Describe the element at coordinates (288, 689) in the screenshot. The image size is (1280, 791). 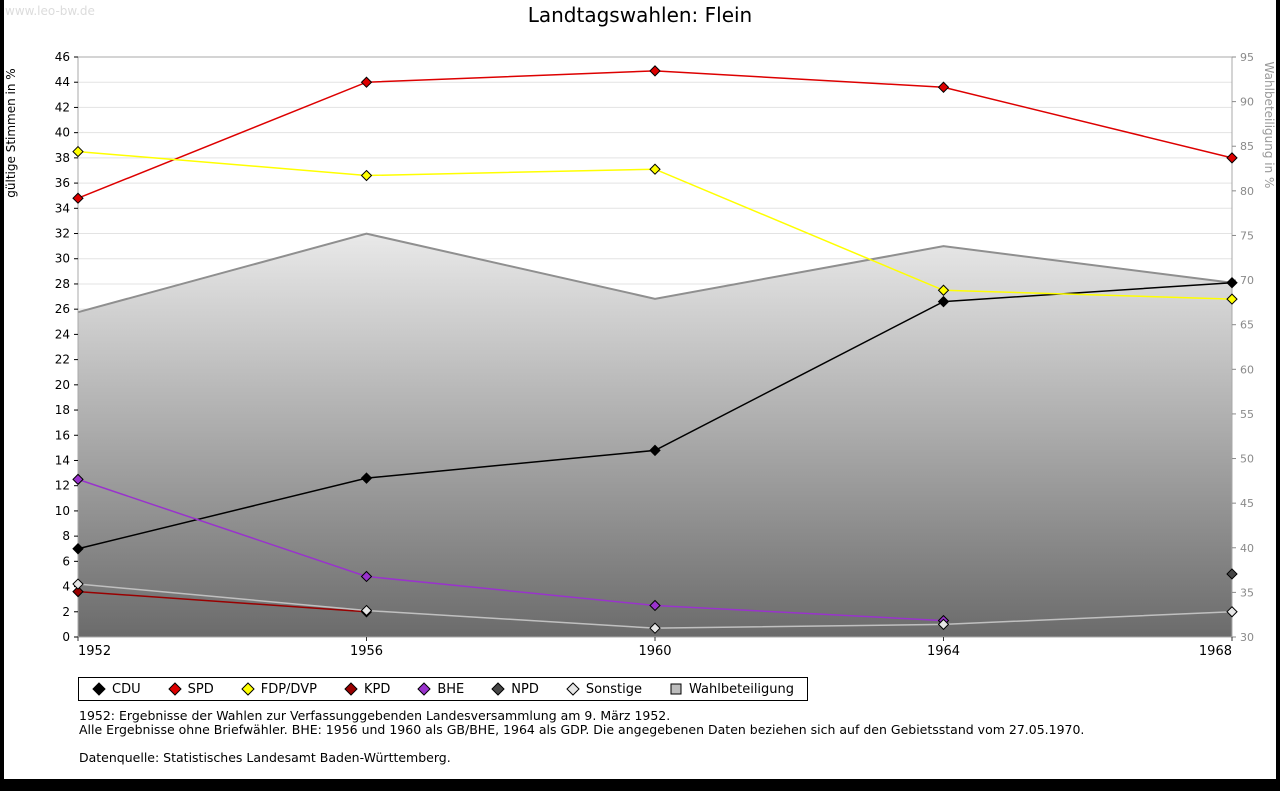
I see `legend-label: FDP/DVP` at that location.